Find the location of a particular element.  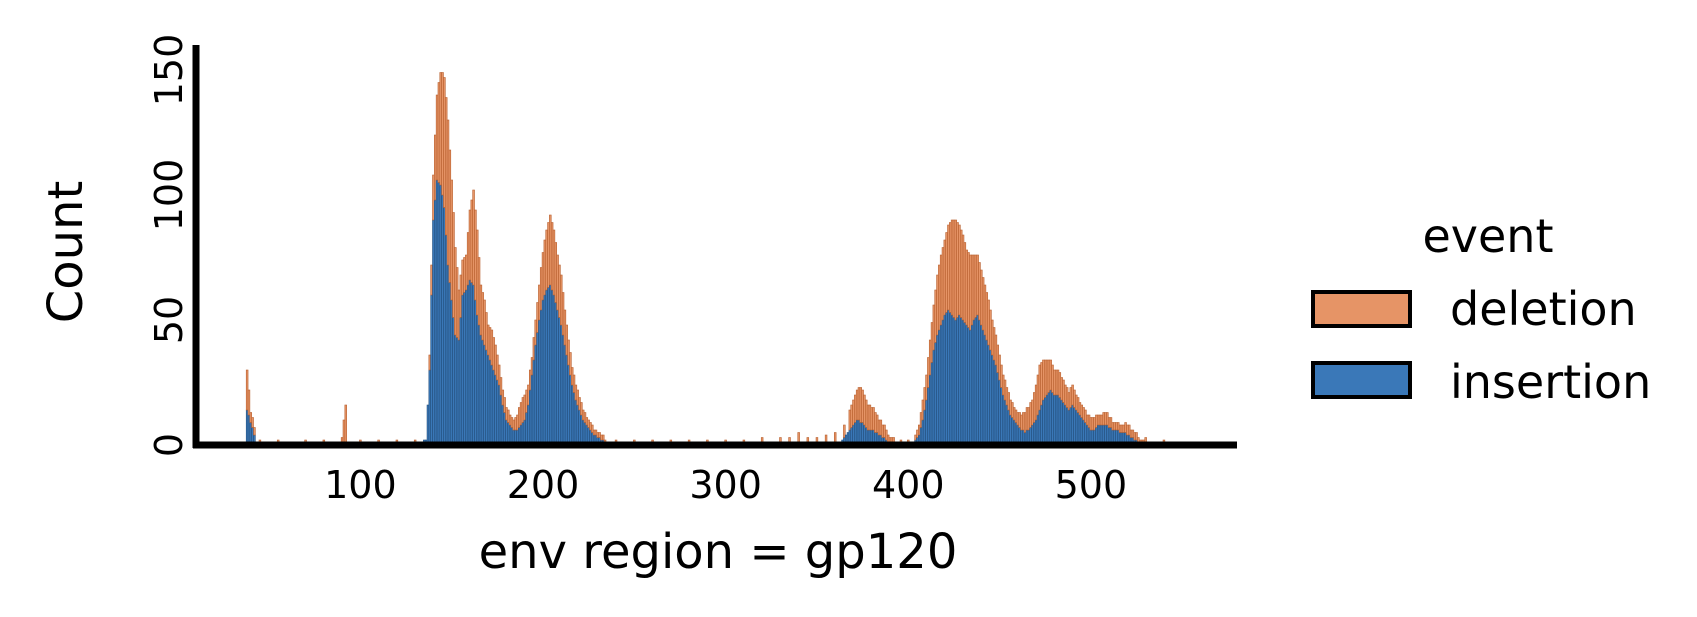

y-tick-label: 50 is located at coordinates (169, 320).